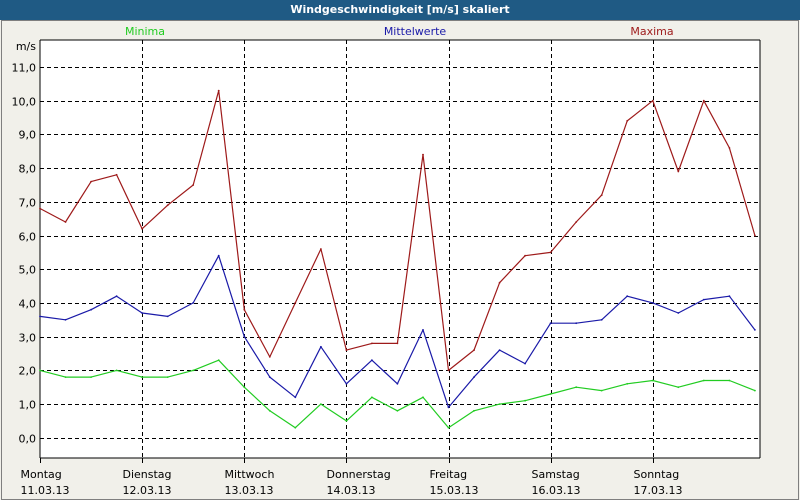 The height and width of the screenshot is (500, 800). What do you see at coordinates (28, 169) in the screenshot?
I see `y-tick-label: 8,0` at bounding box center [28, 169].